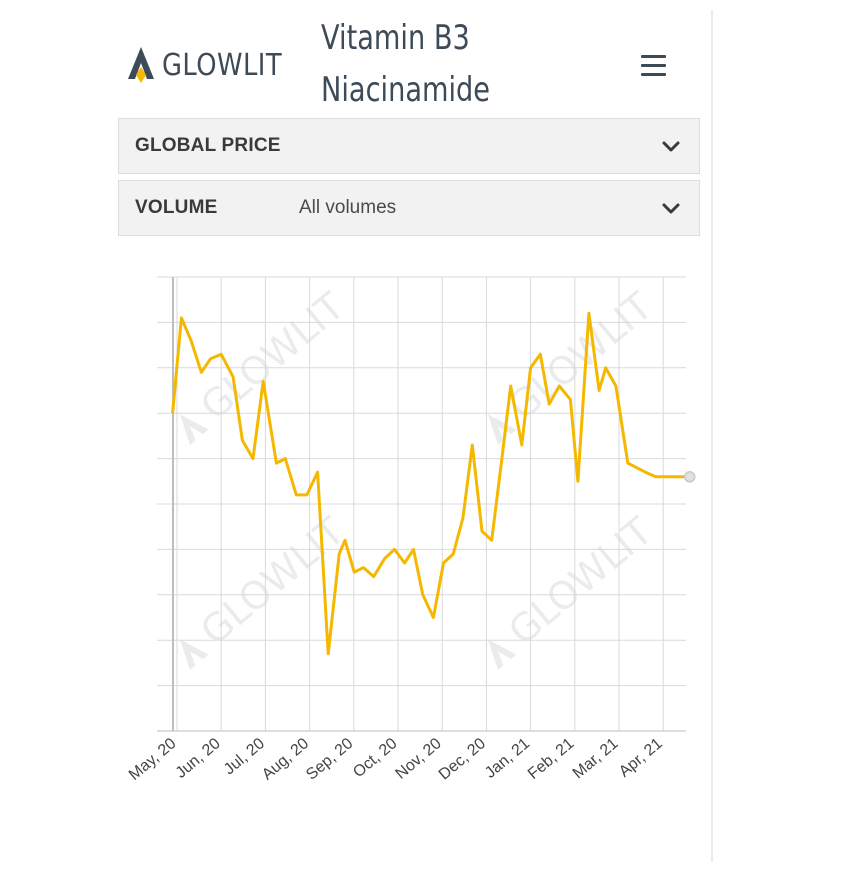  Describe the element at coordinates (222, 65) in the screenshot. I see `brand-name: GLOWLIT` at that location.